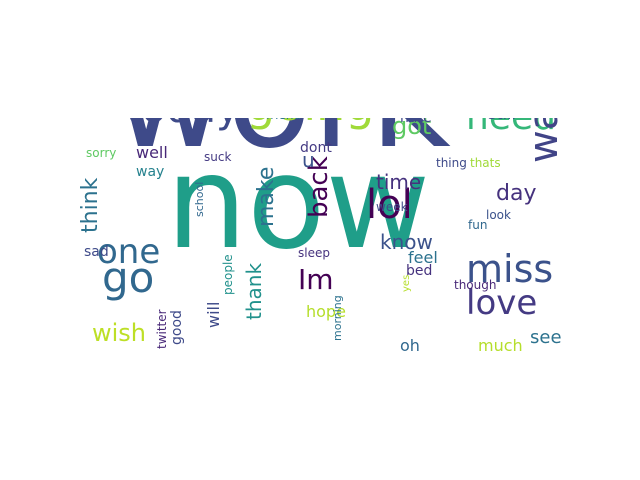 The image size is (640, 480). I want to click on word-will: will, so click(213, 314).